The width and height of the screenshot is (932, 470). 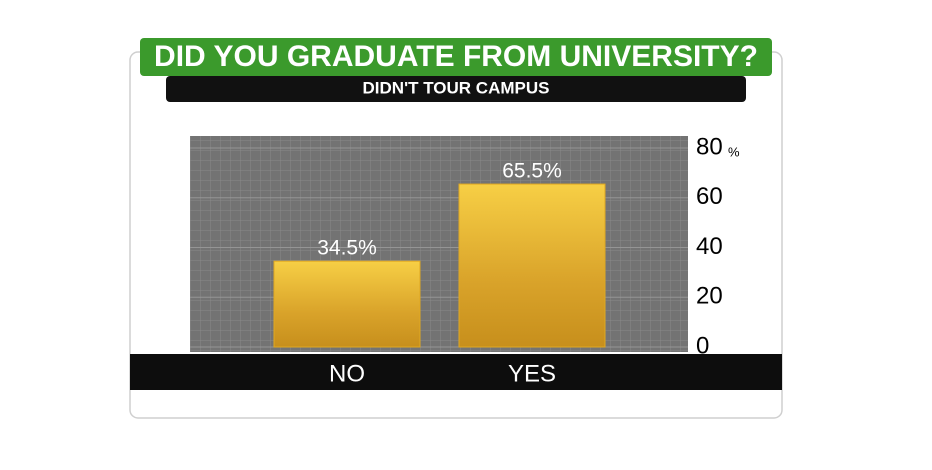 I want to click on title-banner, so click(x=456, y=57).